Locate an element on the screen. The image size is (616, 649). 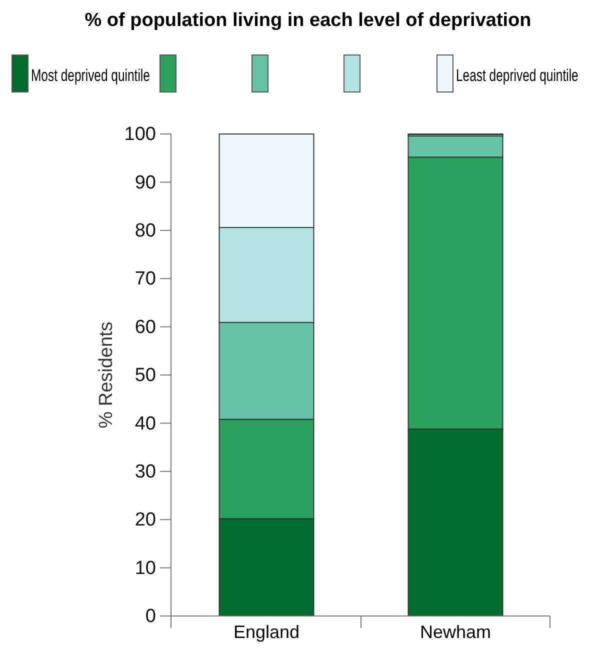
y-axis-title: % Residents is located at coordinates (106, 375).